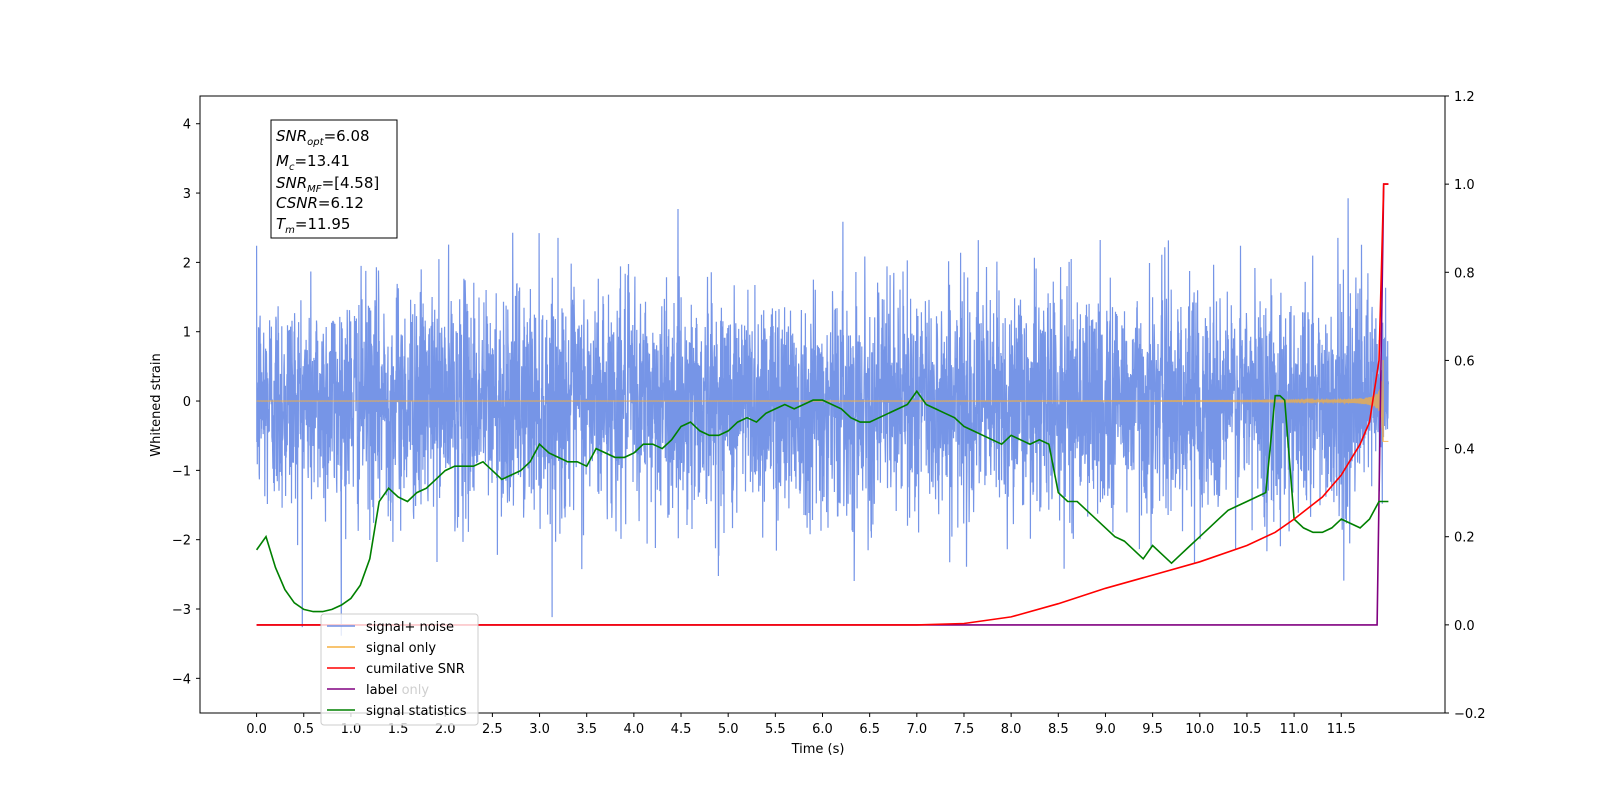  I want to click on y2-tick-label: 0.4, so click(1464, 450).